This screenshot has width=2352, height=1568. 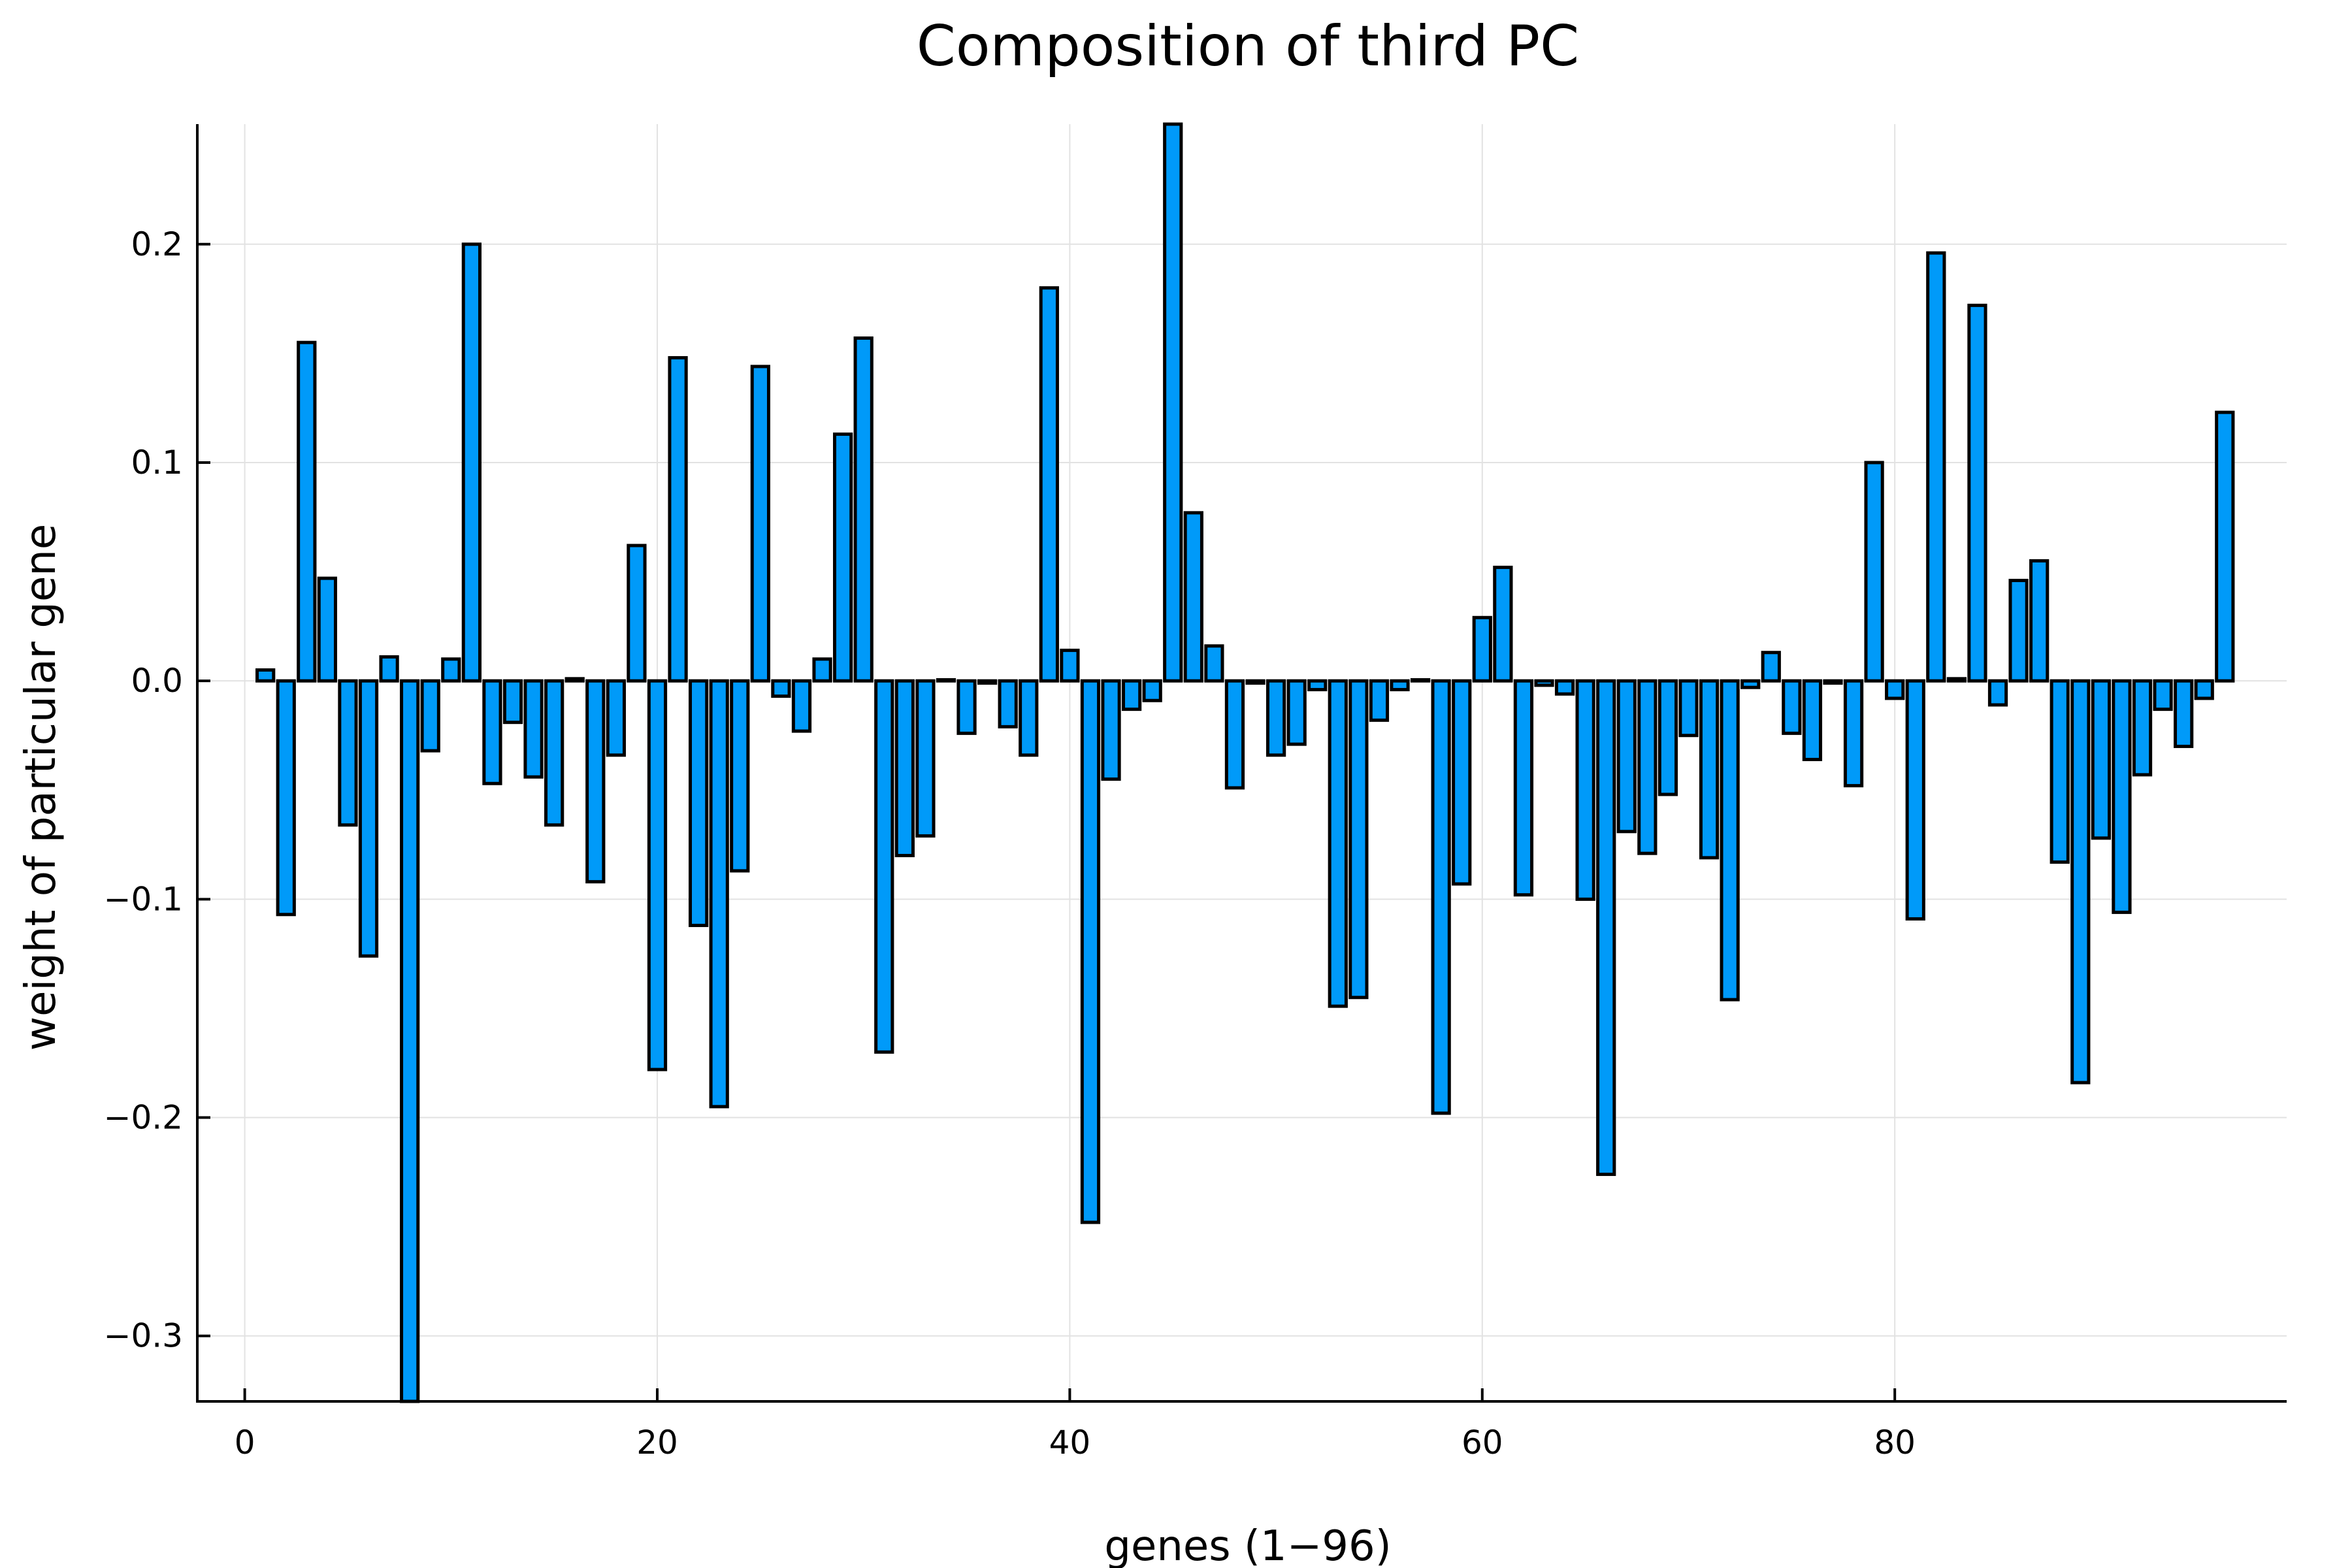 I want to click on y-tick-label-5: 0.2, so click(x=157, y=244).